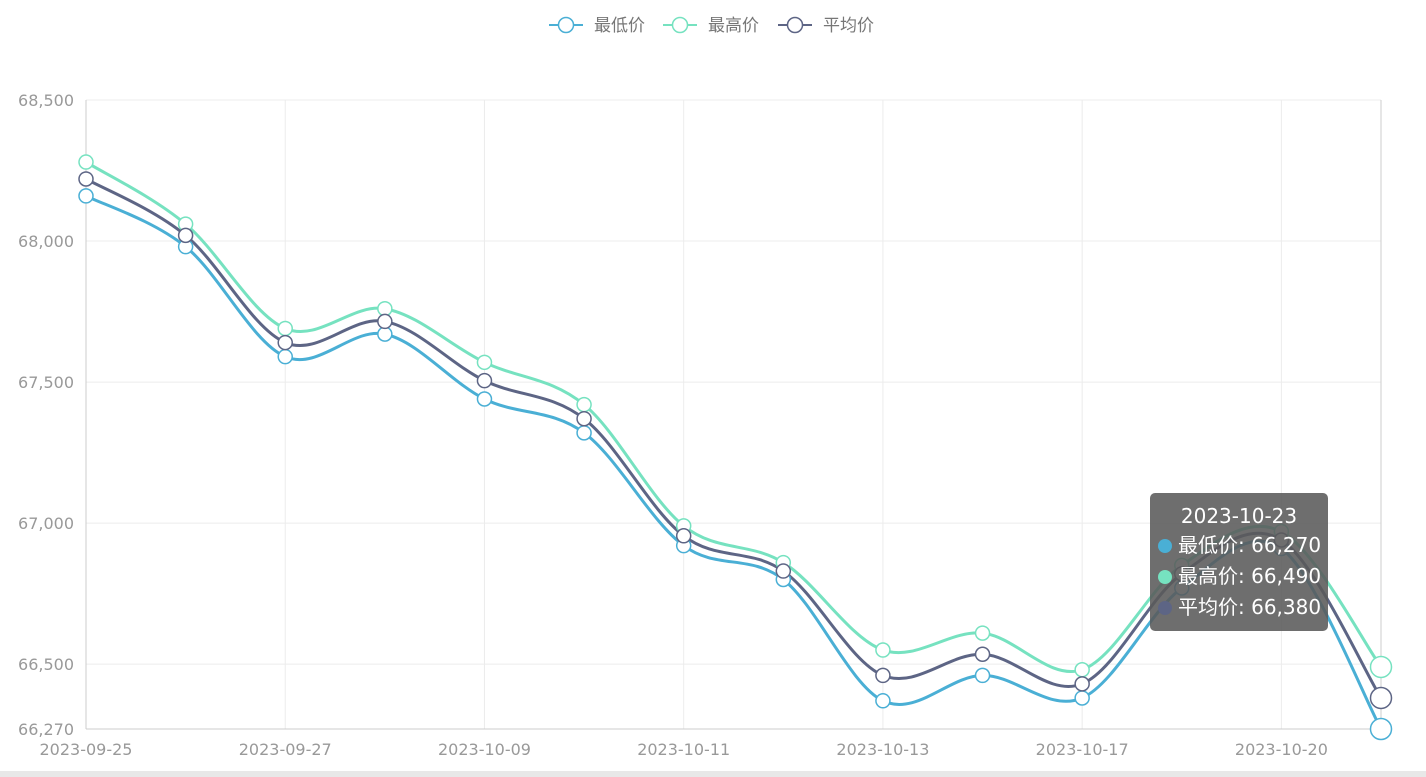 The height and width of the screenshot is (777, 1426). Describe the element at coordinates (285, 749) in the screenshot. I see `x-tick-label: 2023-09-27` at that location.